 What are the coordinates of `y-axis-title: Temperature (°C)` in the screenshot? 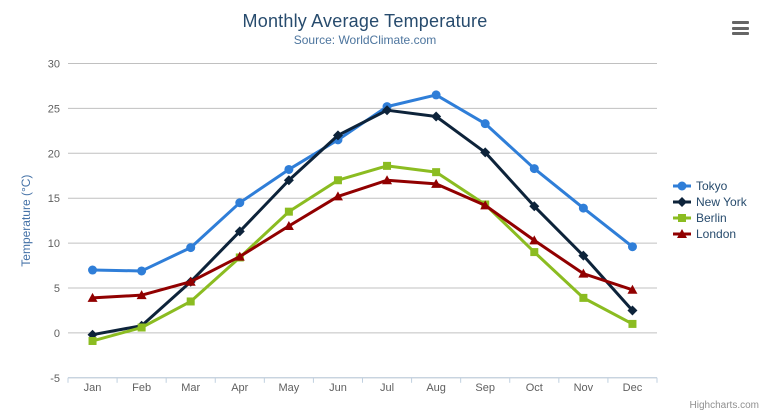 It's located at (26, 221).